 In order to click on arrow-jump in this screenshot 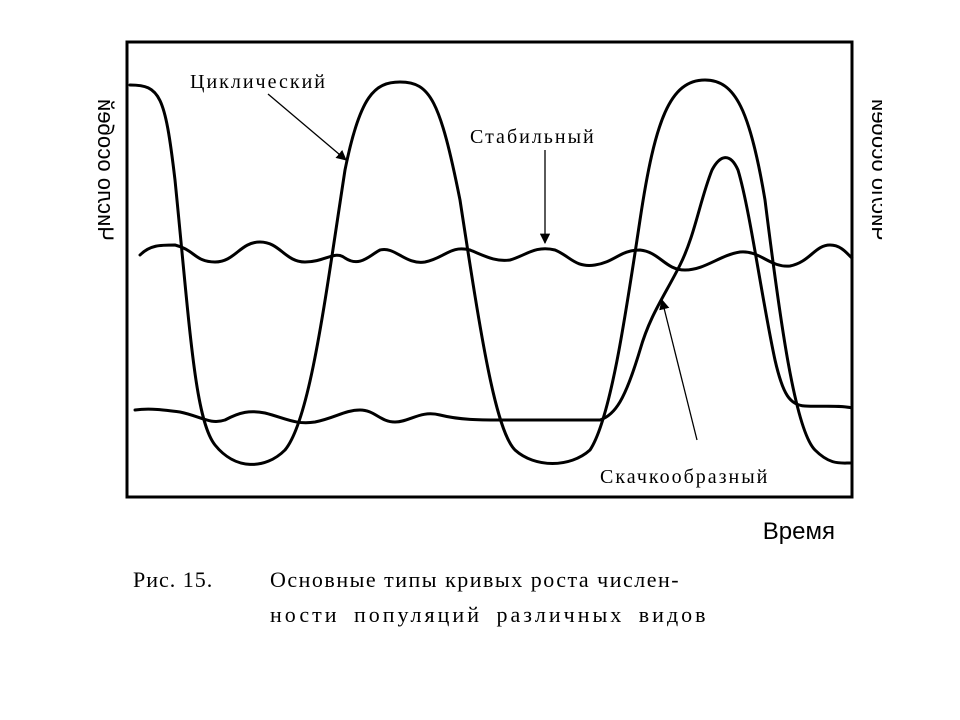, I will do `click(678, 369)`.